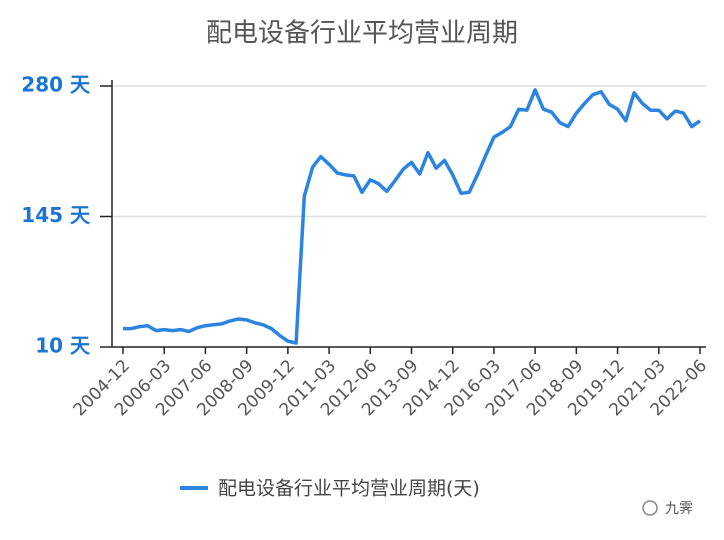  Describe the element at coordinates (679, 509) in the screenshot. I see `watermark-text: 九霁` at that location.